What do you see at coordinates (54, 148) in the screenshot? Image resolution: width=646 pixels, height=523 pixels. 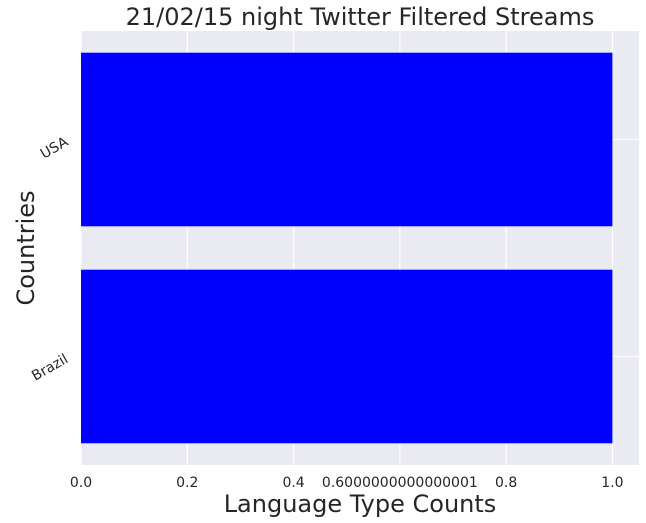 I see `y-tick-label: USA` at bounding box center [54, 148].